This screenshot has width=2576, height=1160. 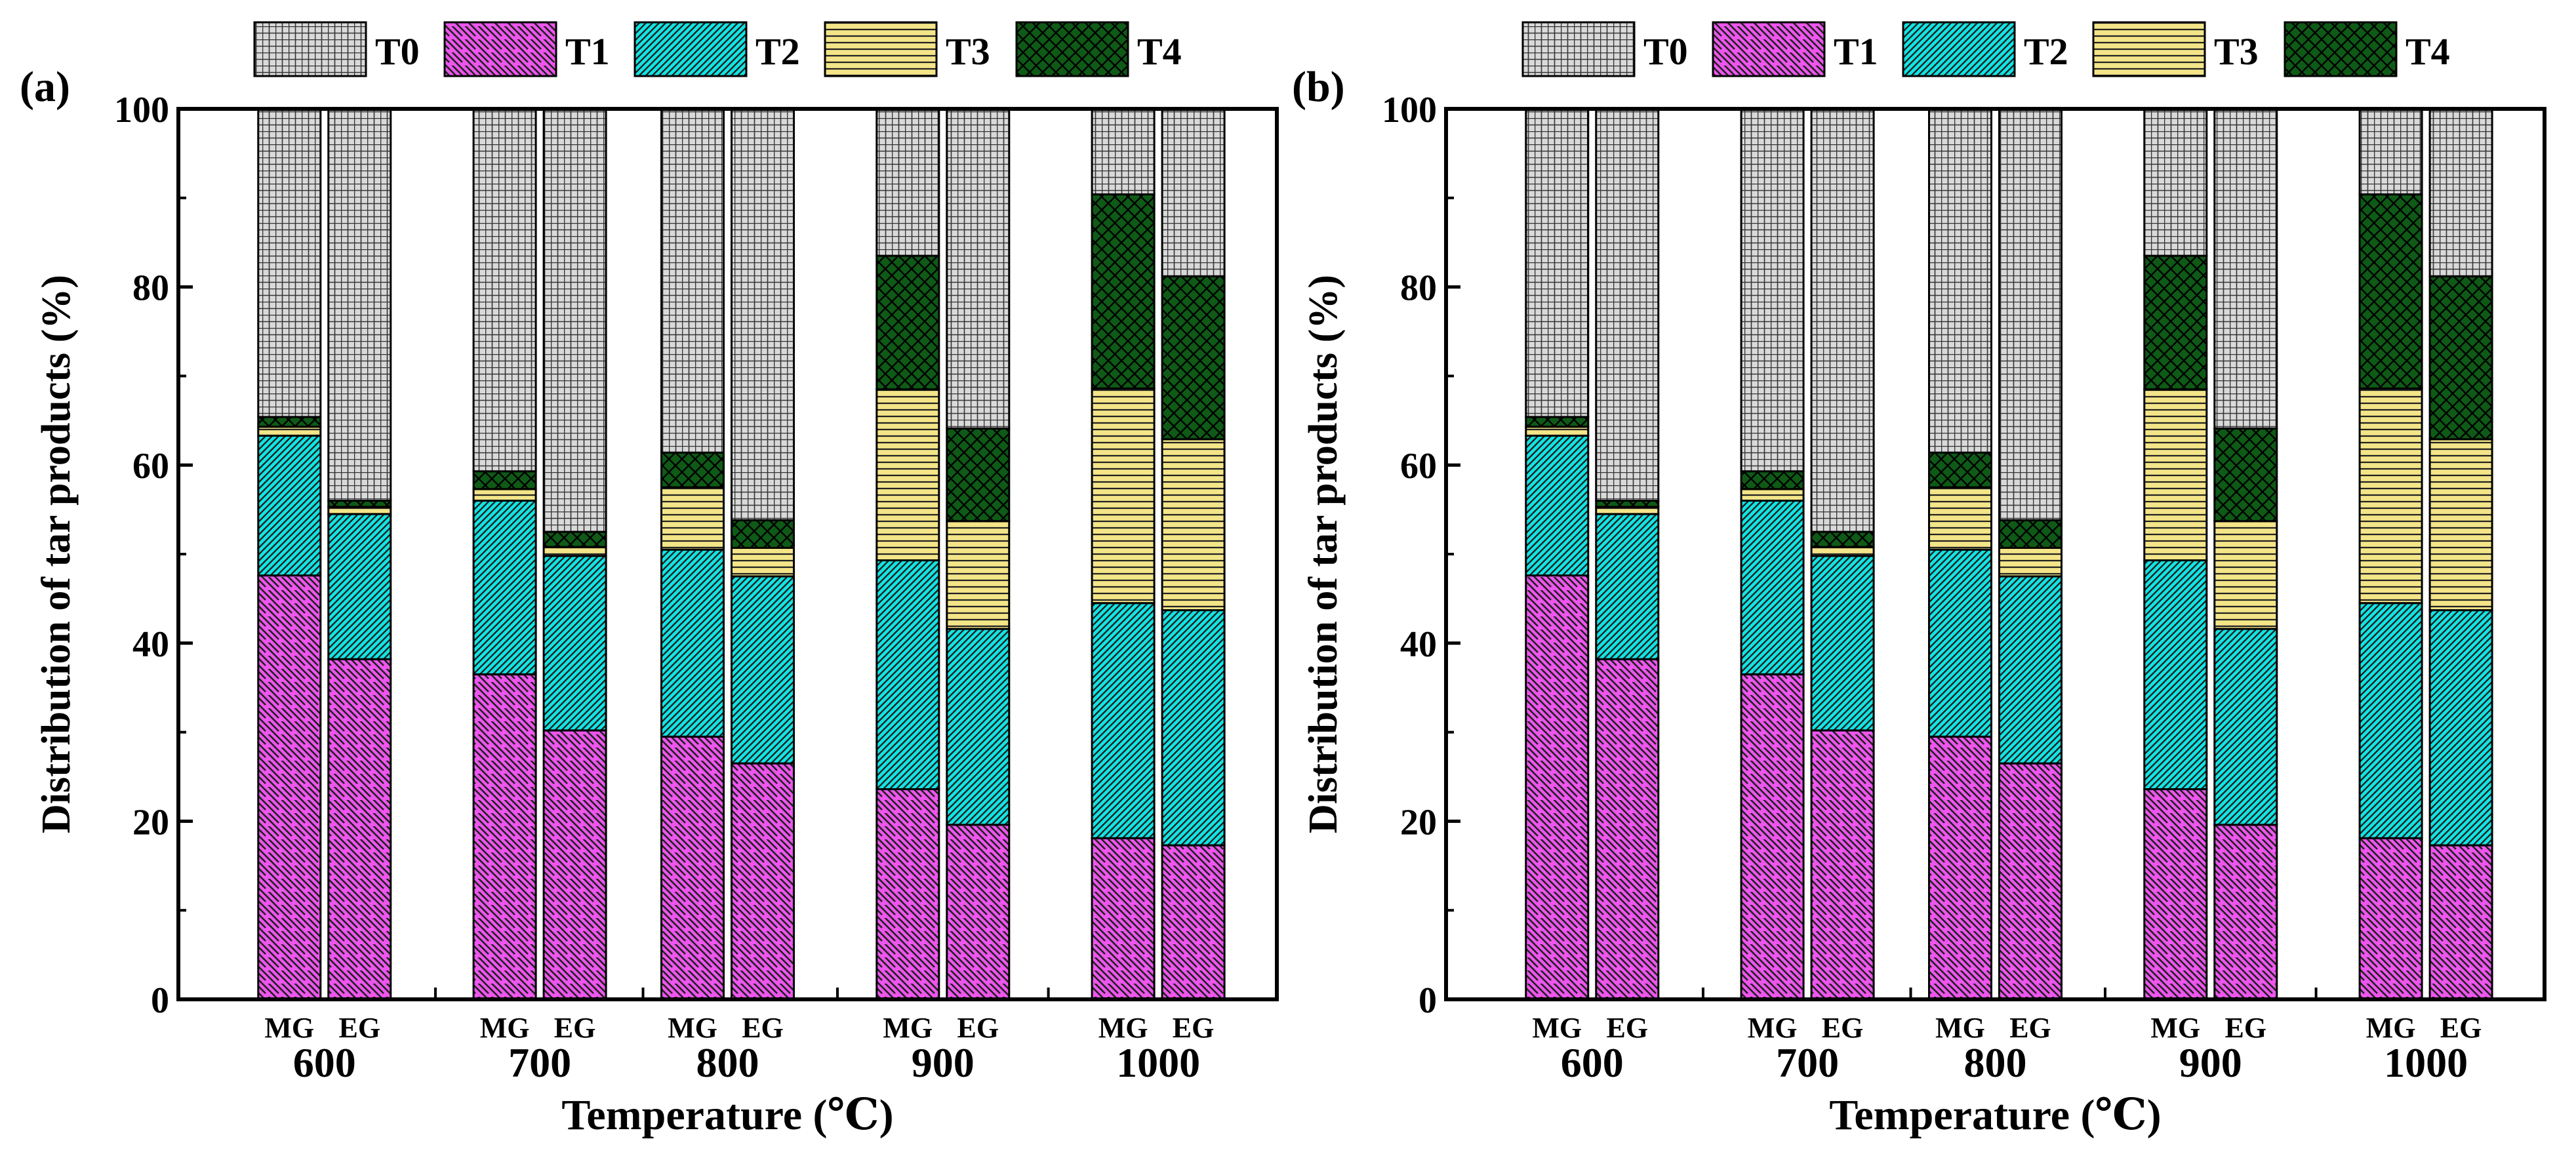 What do you see at coordinates (1193, 525) in the screenshot?
I see `bar-segment-t3-1000-eg` at bounding box center [1193, 525].